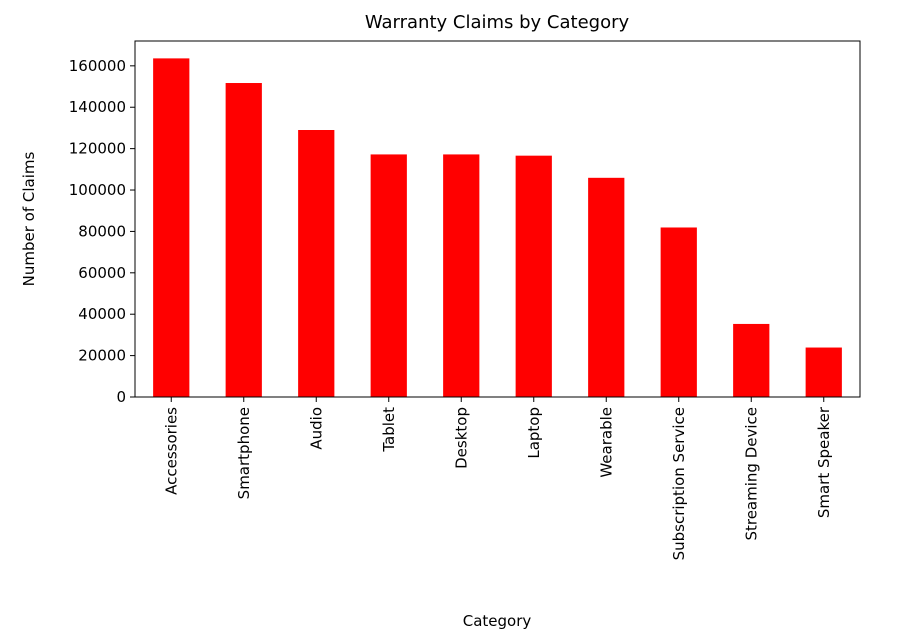 This screenshot has width=912, height=635. Describe the element at coordinates (497, 22) in the screenshot. I see `chart-title: Warranty Claims by Category` at that location.